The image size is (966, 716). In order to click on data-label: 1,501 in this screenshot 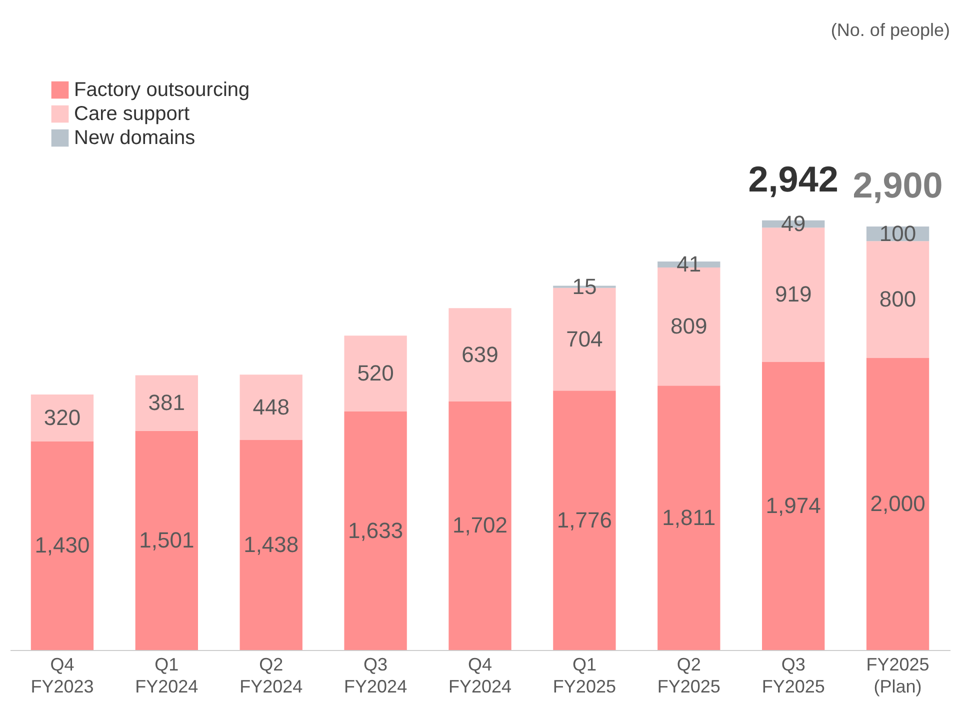, I will do `click(166, 539)`.